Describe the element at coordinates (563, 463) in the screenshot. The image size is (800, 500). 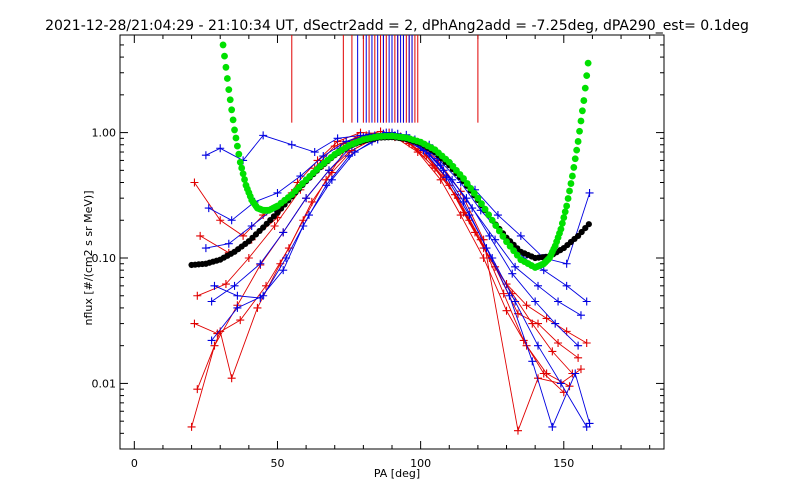
I see `x-tick-label: 150` at that location.